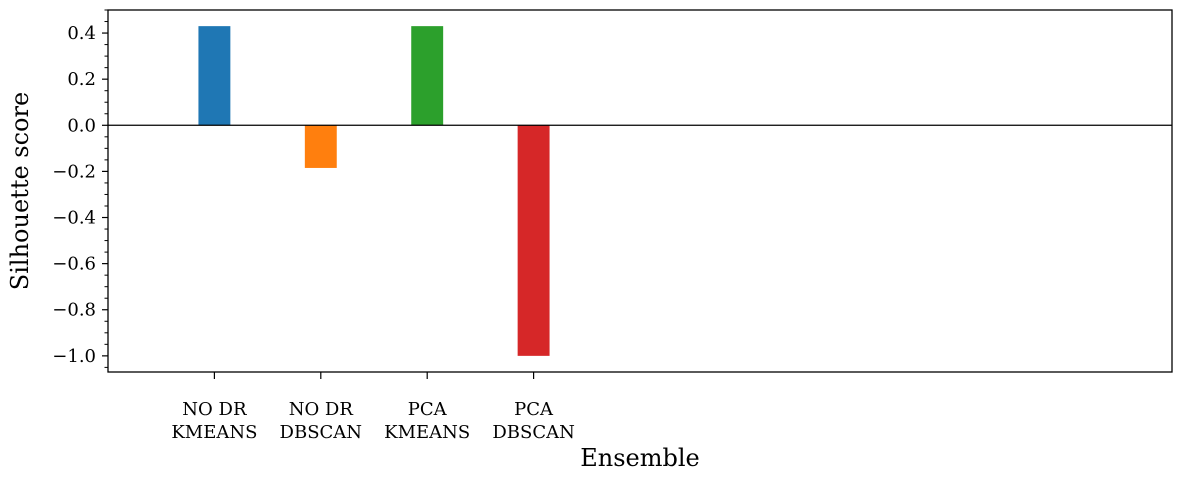 Image resolution: width=1181 pixels, height=482 pixels. Describe the element at coordinates (214, 421) in the screenshot. I see `x-tick-label: NO DR KMEANS` at that location.